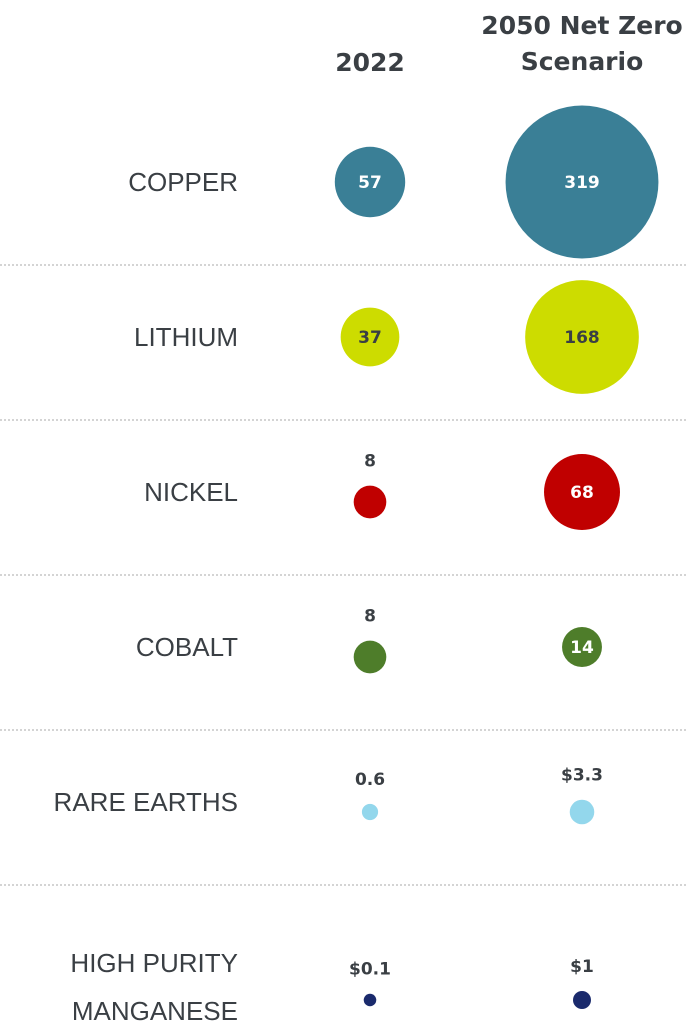  I want to click on column-header: 2050 Net Zero Scenario, so click(582, 43).